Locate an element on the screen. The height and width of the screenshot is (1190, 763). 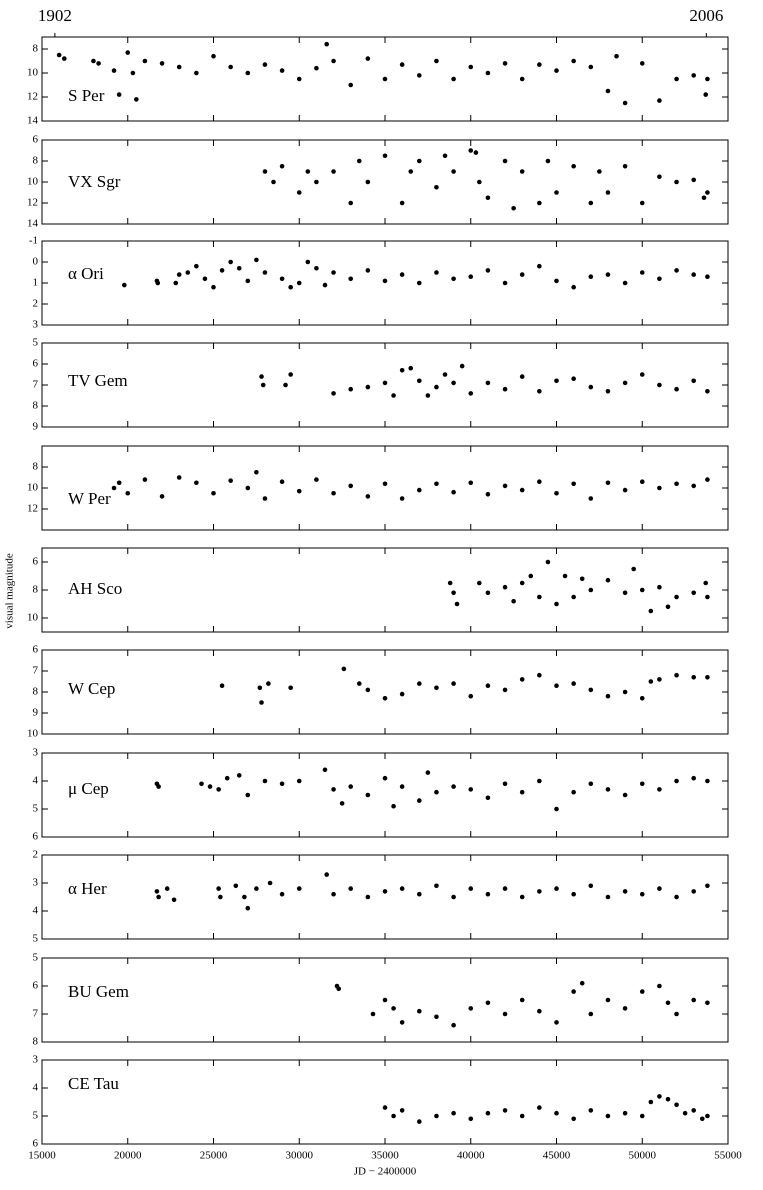
x-tick-label: 20000 is located at coordinates (128, 1156).